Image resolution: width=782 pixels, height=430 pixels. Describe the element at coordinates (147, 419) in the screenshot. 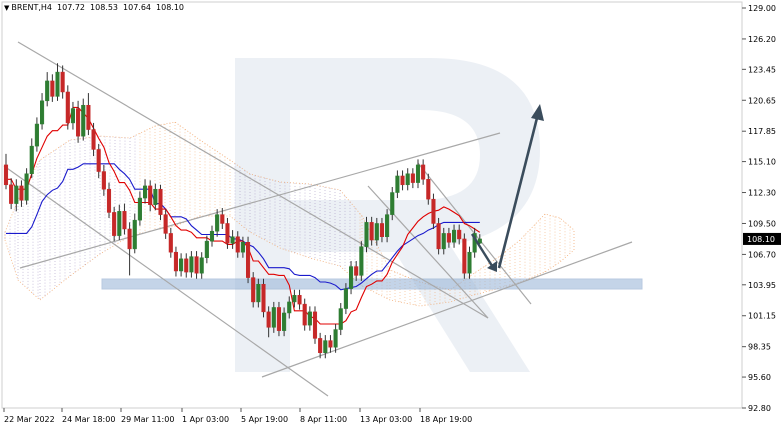

I see `x-tick-label: 29 Mar 11:00` at that location.